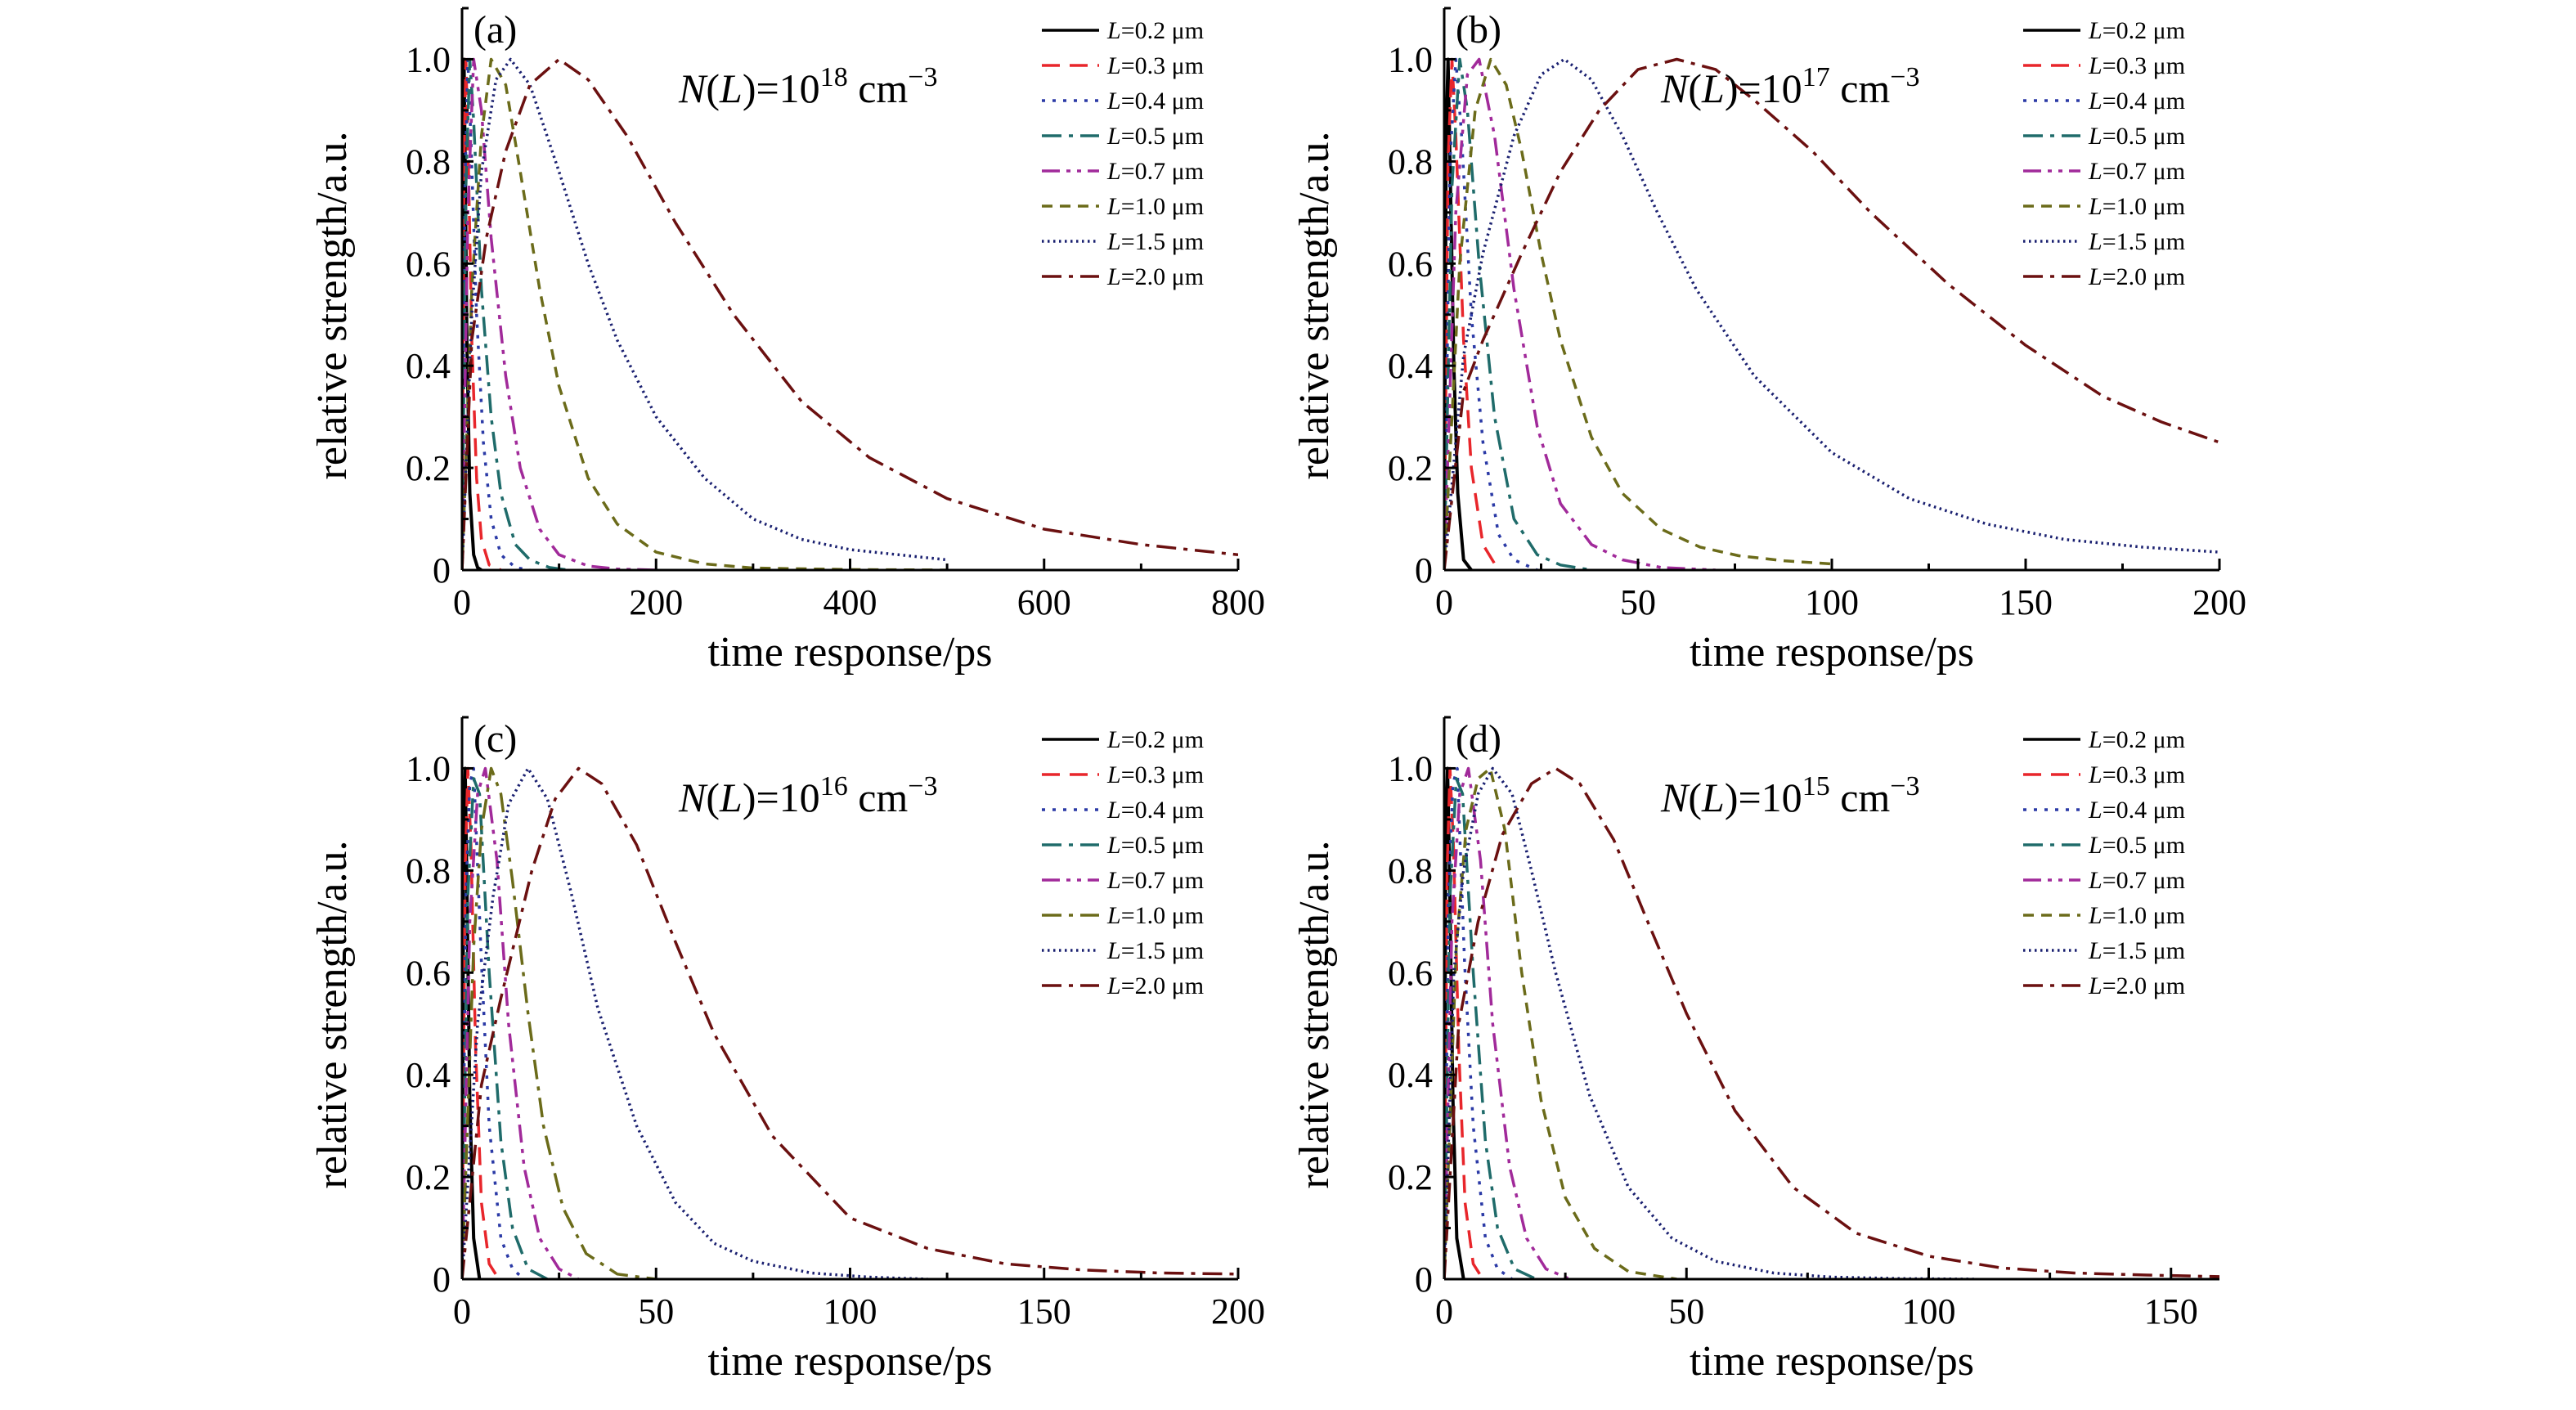  Describe the element at coordinates (1479, 30) in the screenshot. I see `panel-label: (b)` at that location.